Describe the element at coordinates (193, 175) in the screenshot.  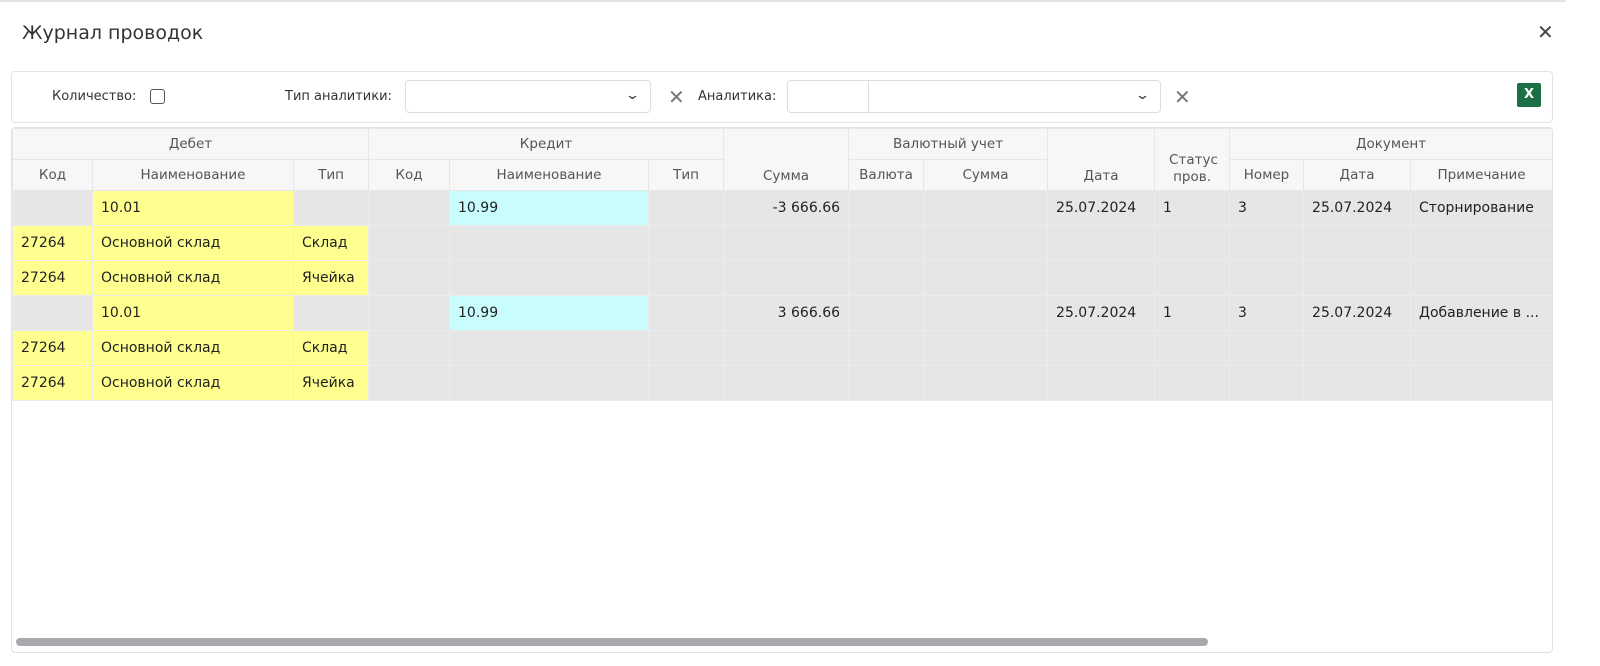
I see `col-debit-name: Наименование` at that location.